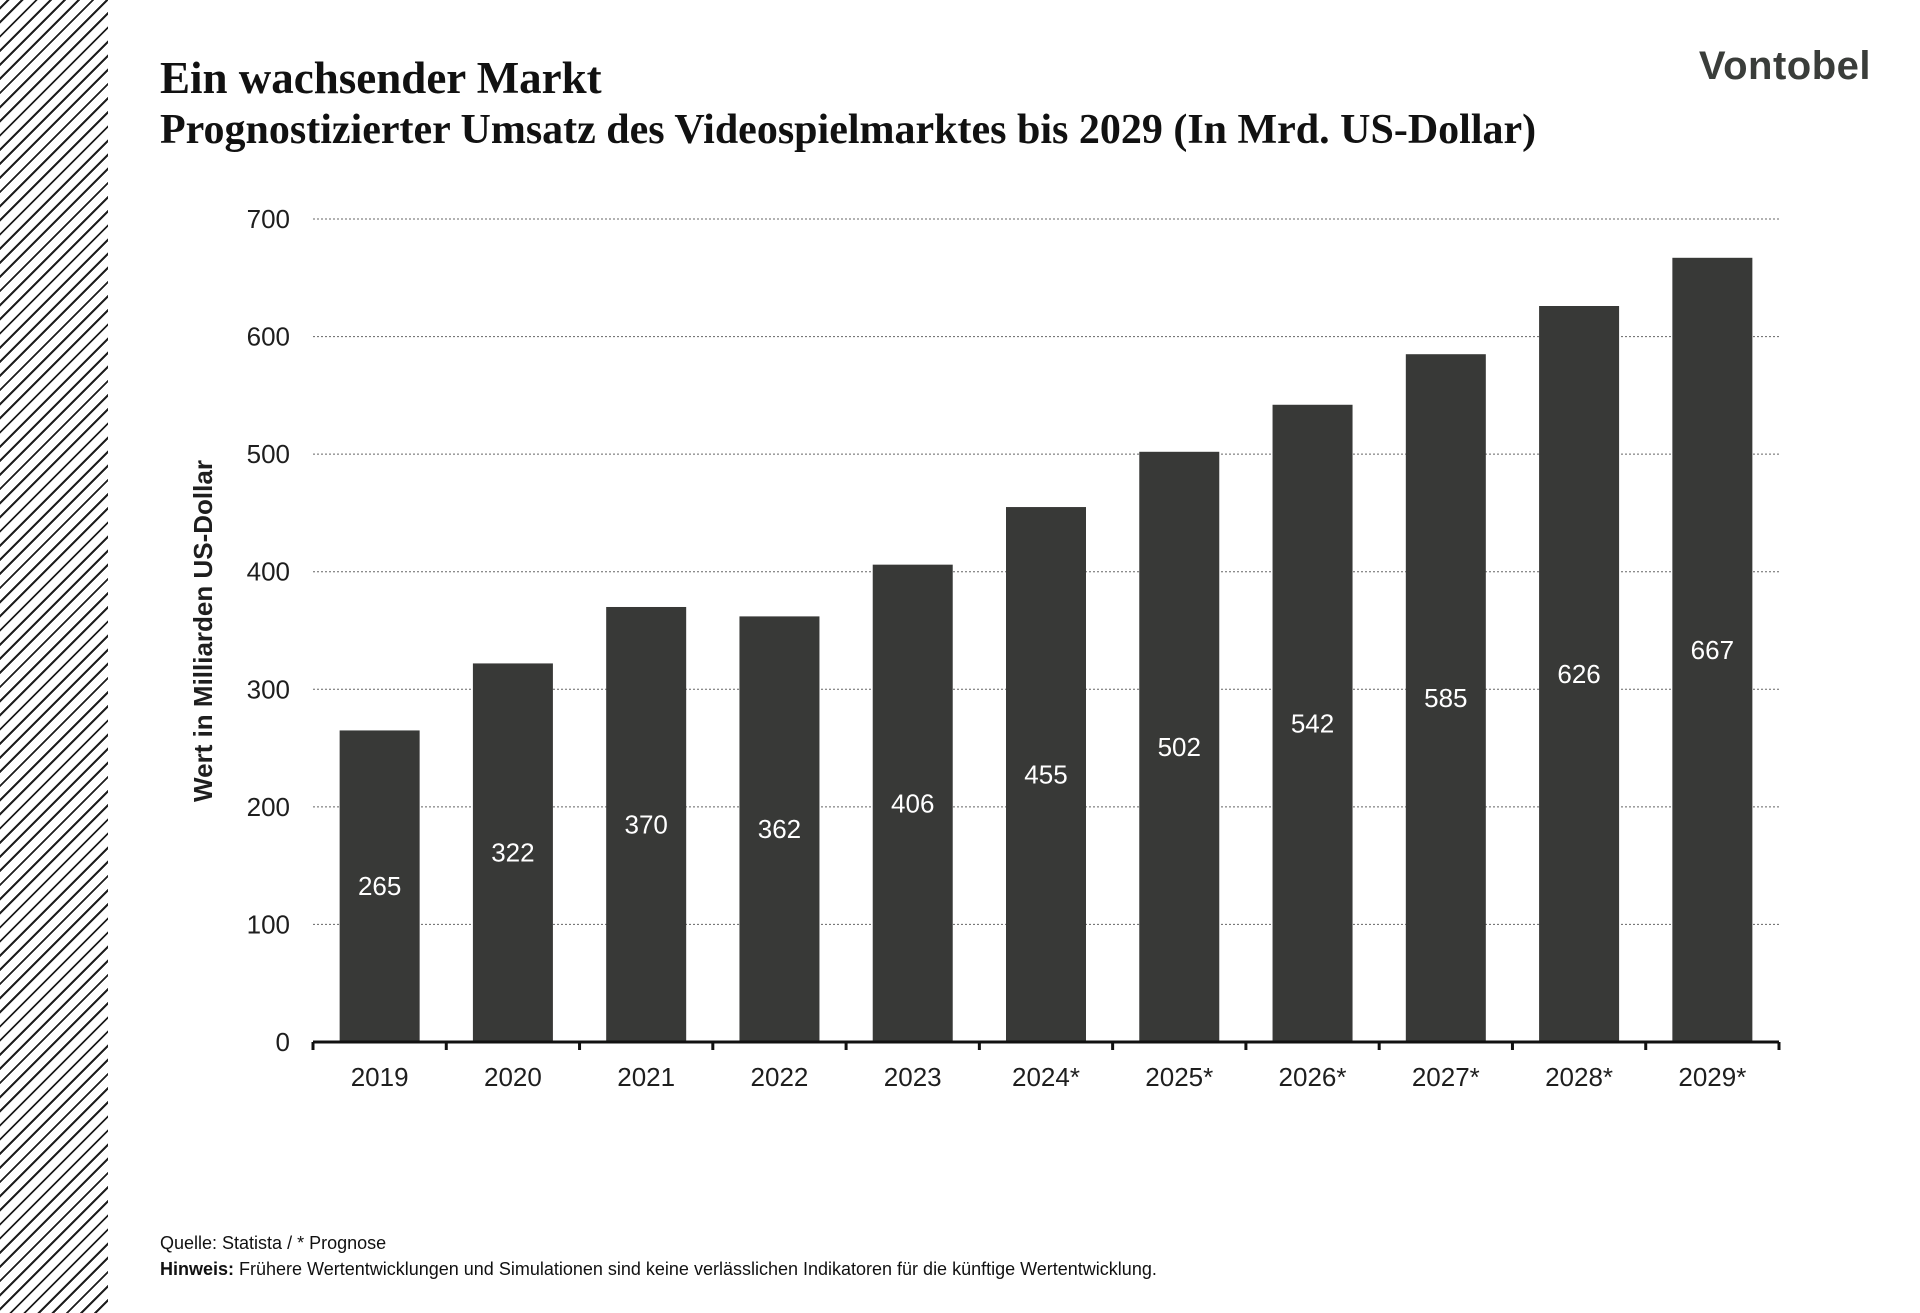  What do you see at coordinates (381, 78) in the screenshot?
I see `chart-title: Ein wachsender Markt` at bounding box center [381, 78].